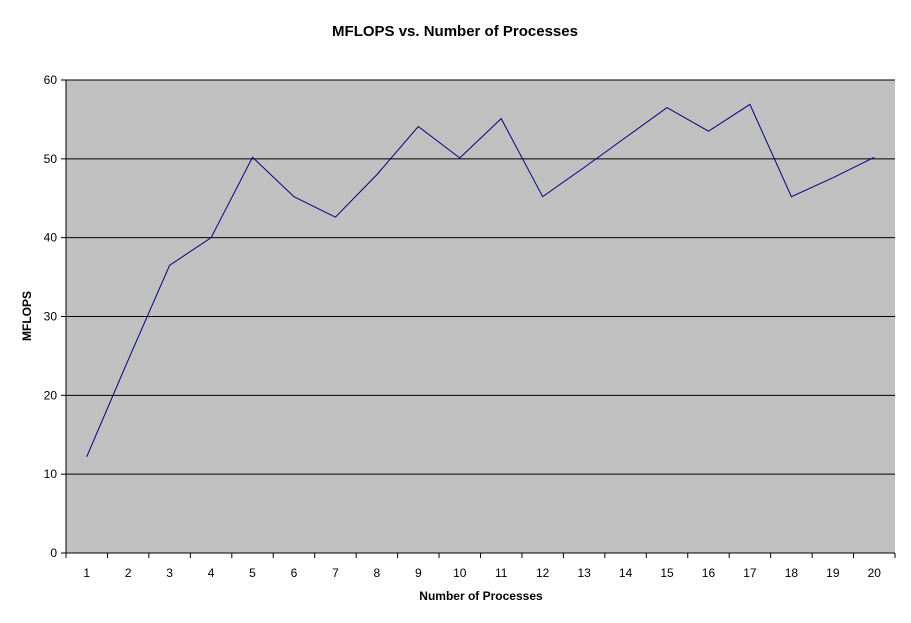  Describe the element at coordinates (51, 474) in the screenshot. I see `y-tick-label-10: 10` at that location.